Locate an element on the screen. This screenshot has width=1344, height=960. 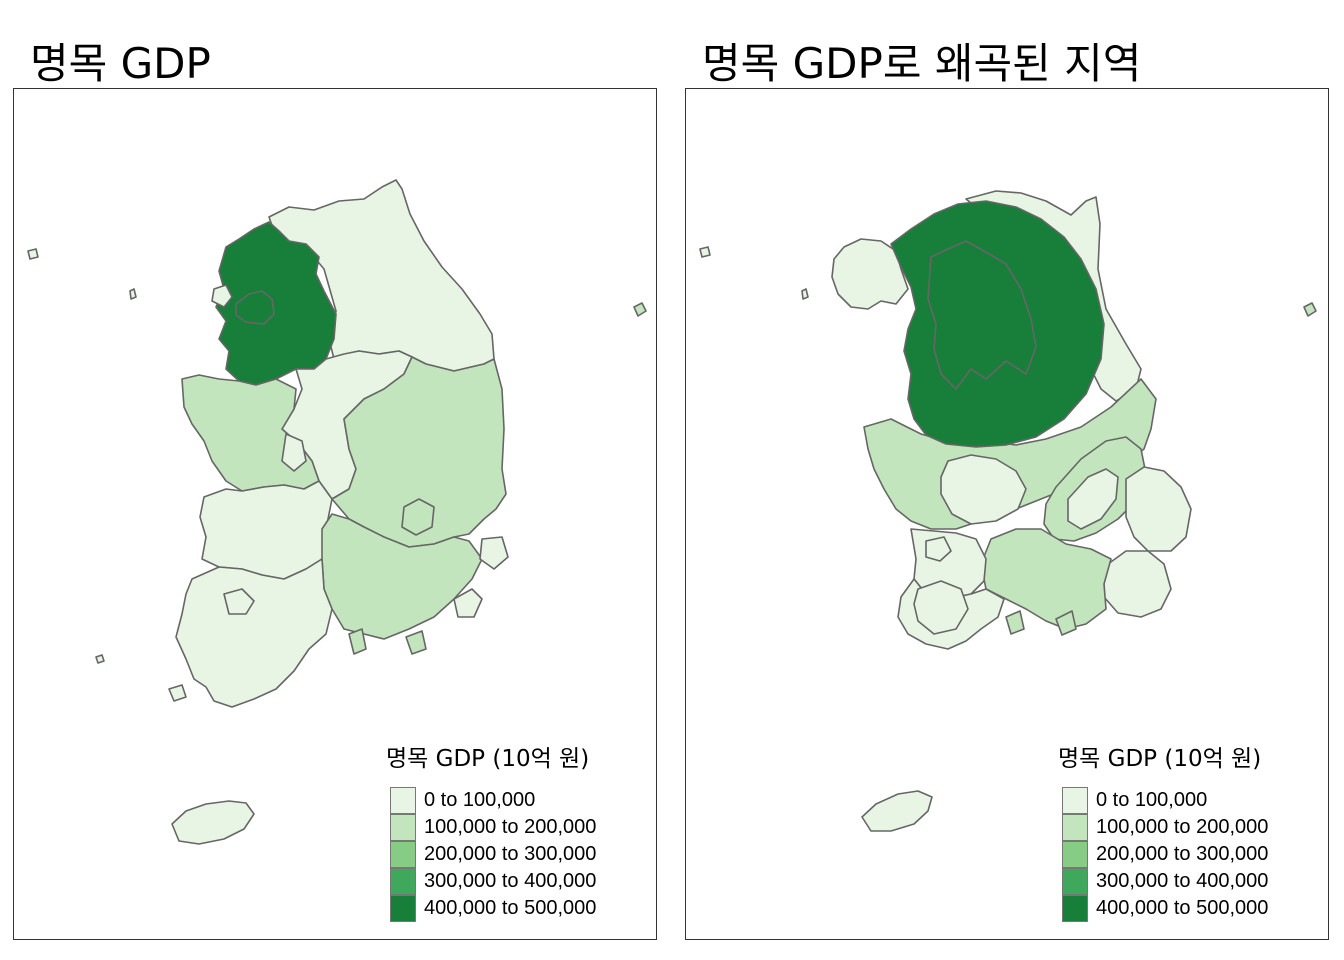
region-jeonnam-inner is located at coordinates (941, 607).